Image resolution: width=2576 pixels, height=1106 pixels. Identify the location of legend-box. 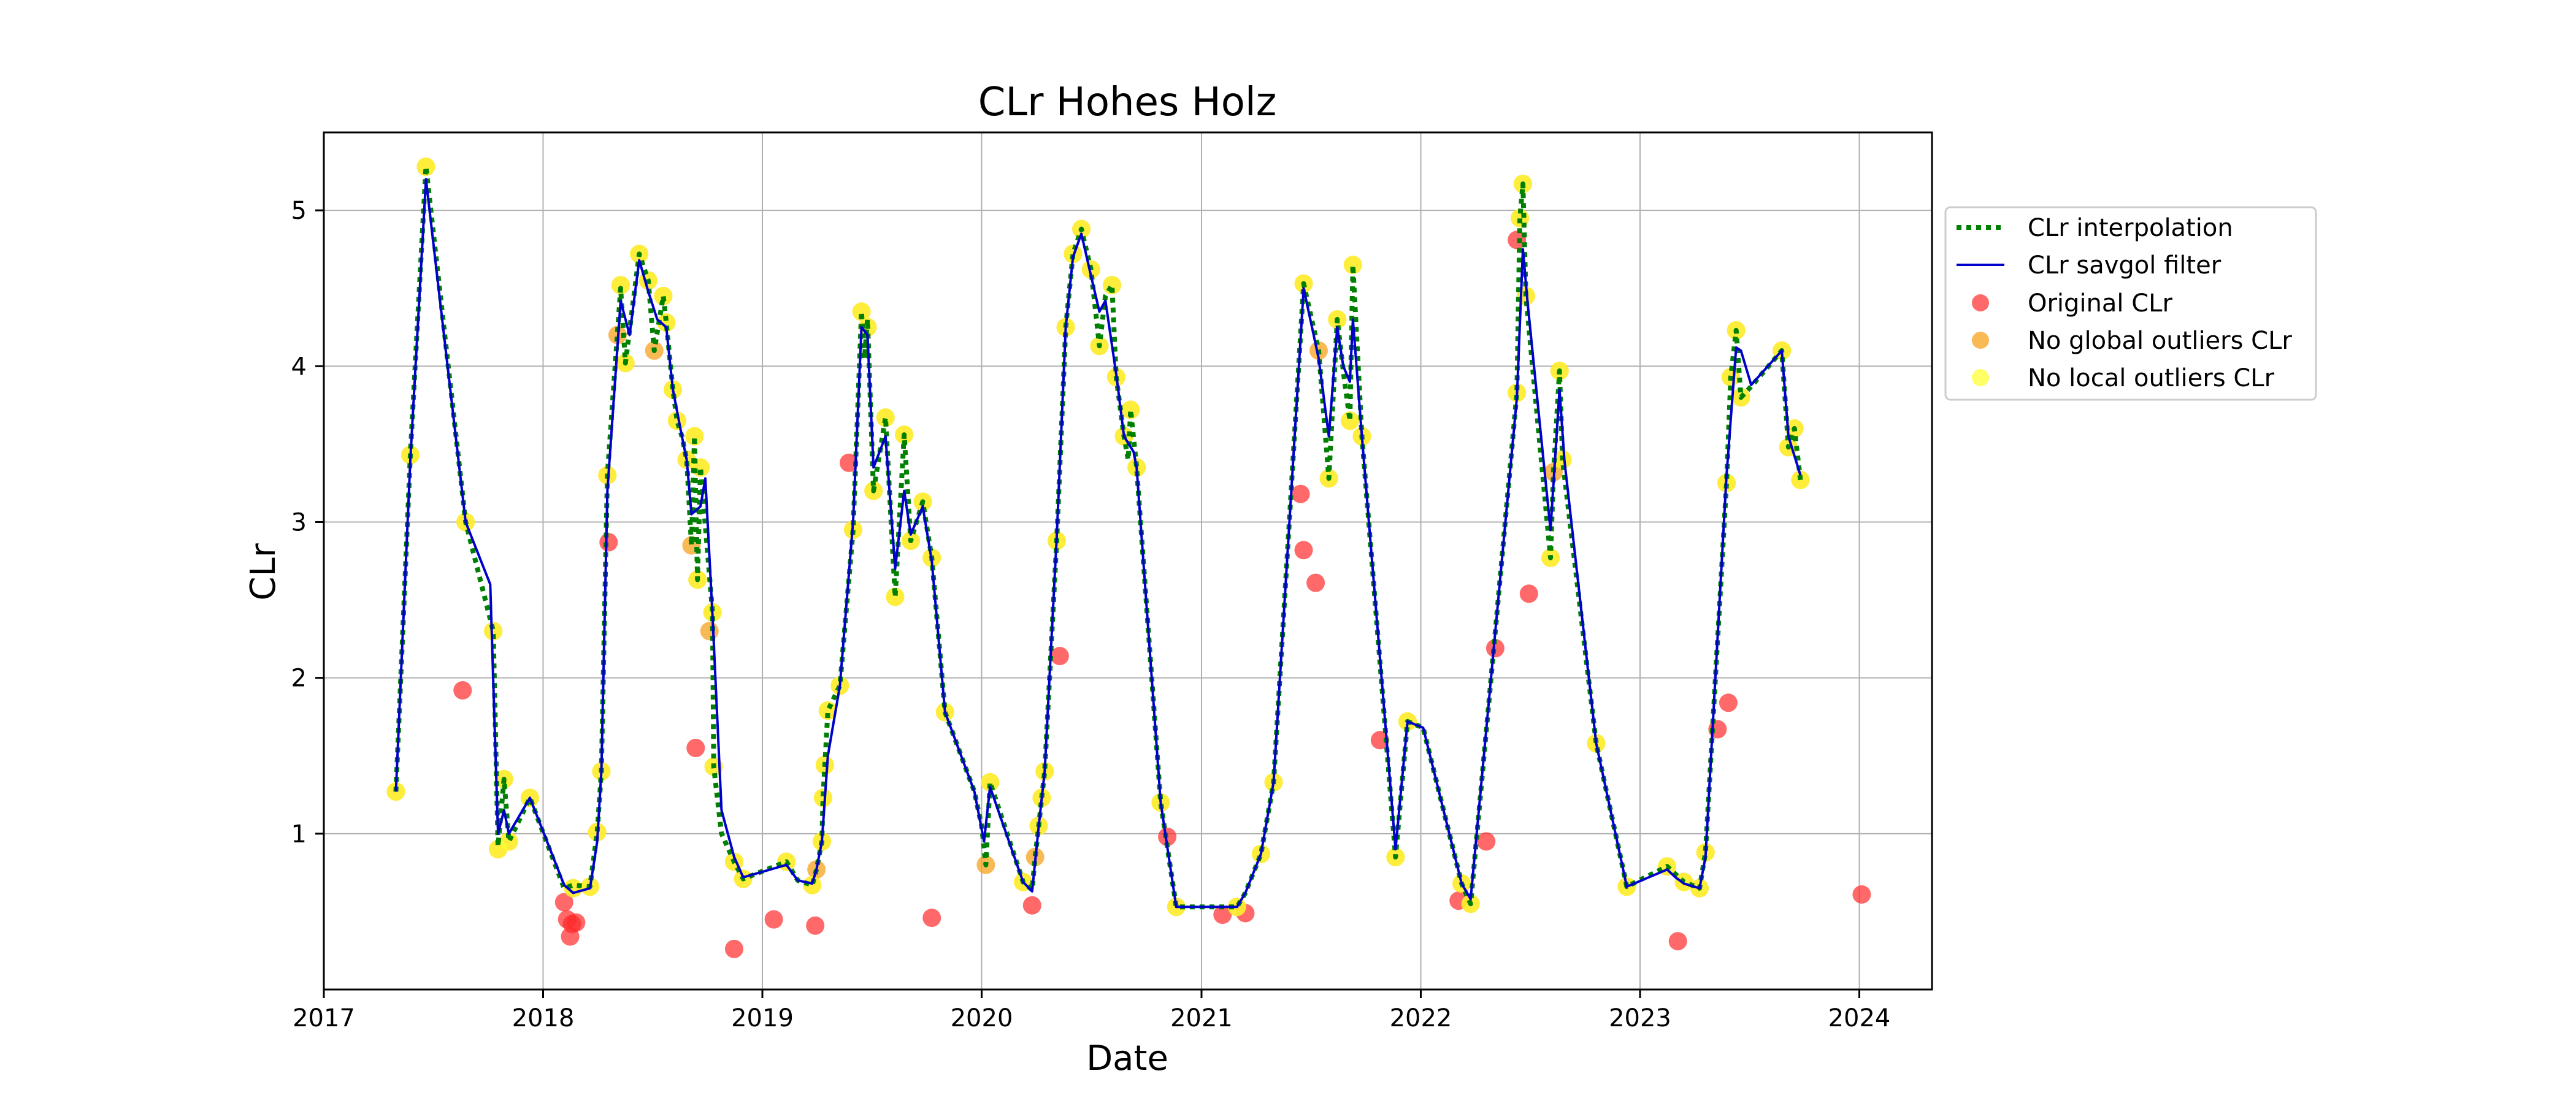
(2130, 303).